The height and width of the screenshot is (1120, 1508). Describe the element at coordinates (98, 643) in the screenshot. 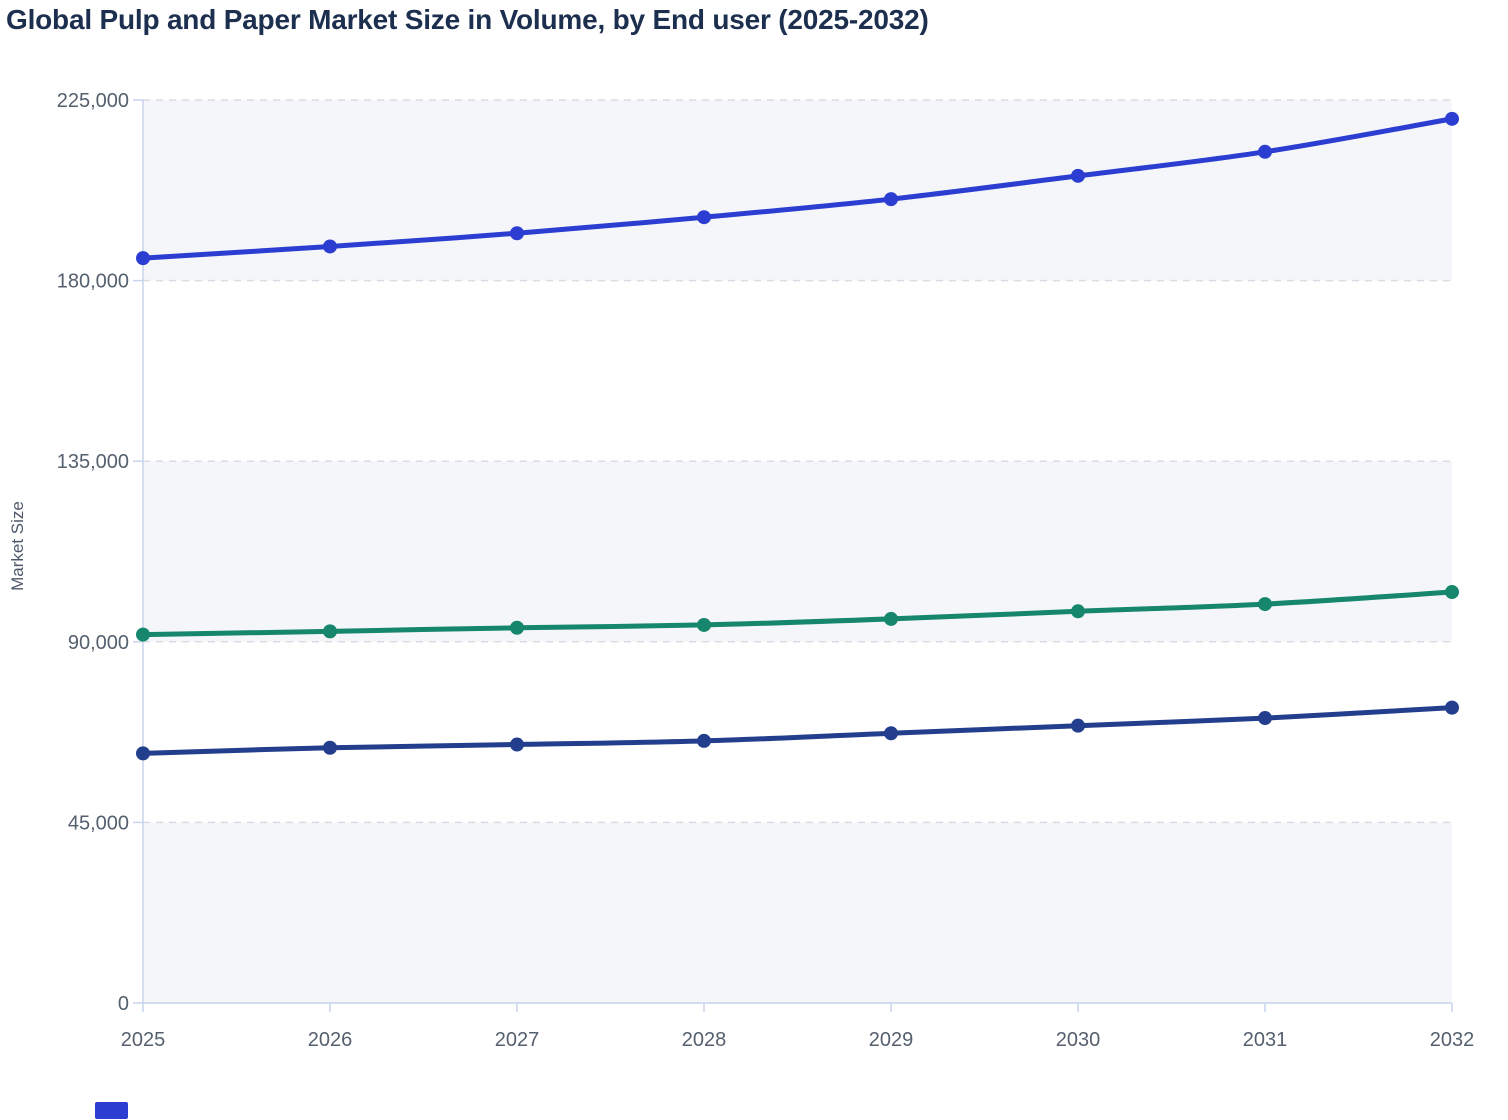

I see `y-tick-label: 90,000` at that location.